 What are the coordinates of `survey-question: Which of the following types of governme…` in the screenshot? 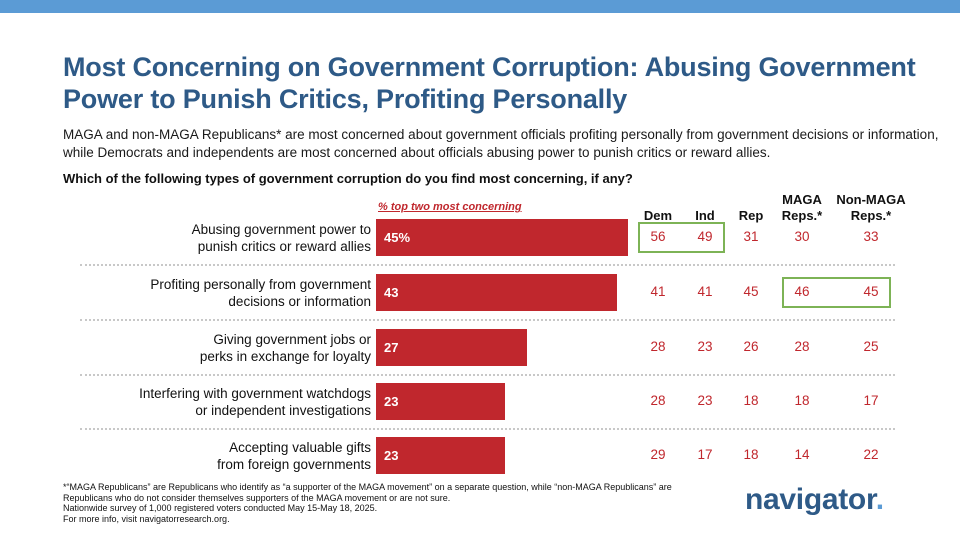 It's located at (348, 178).